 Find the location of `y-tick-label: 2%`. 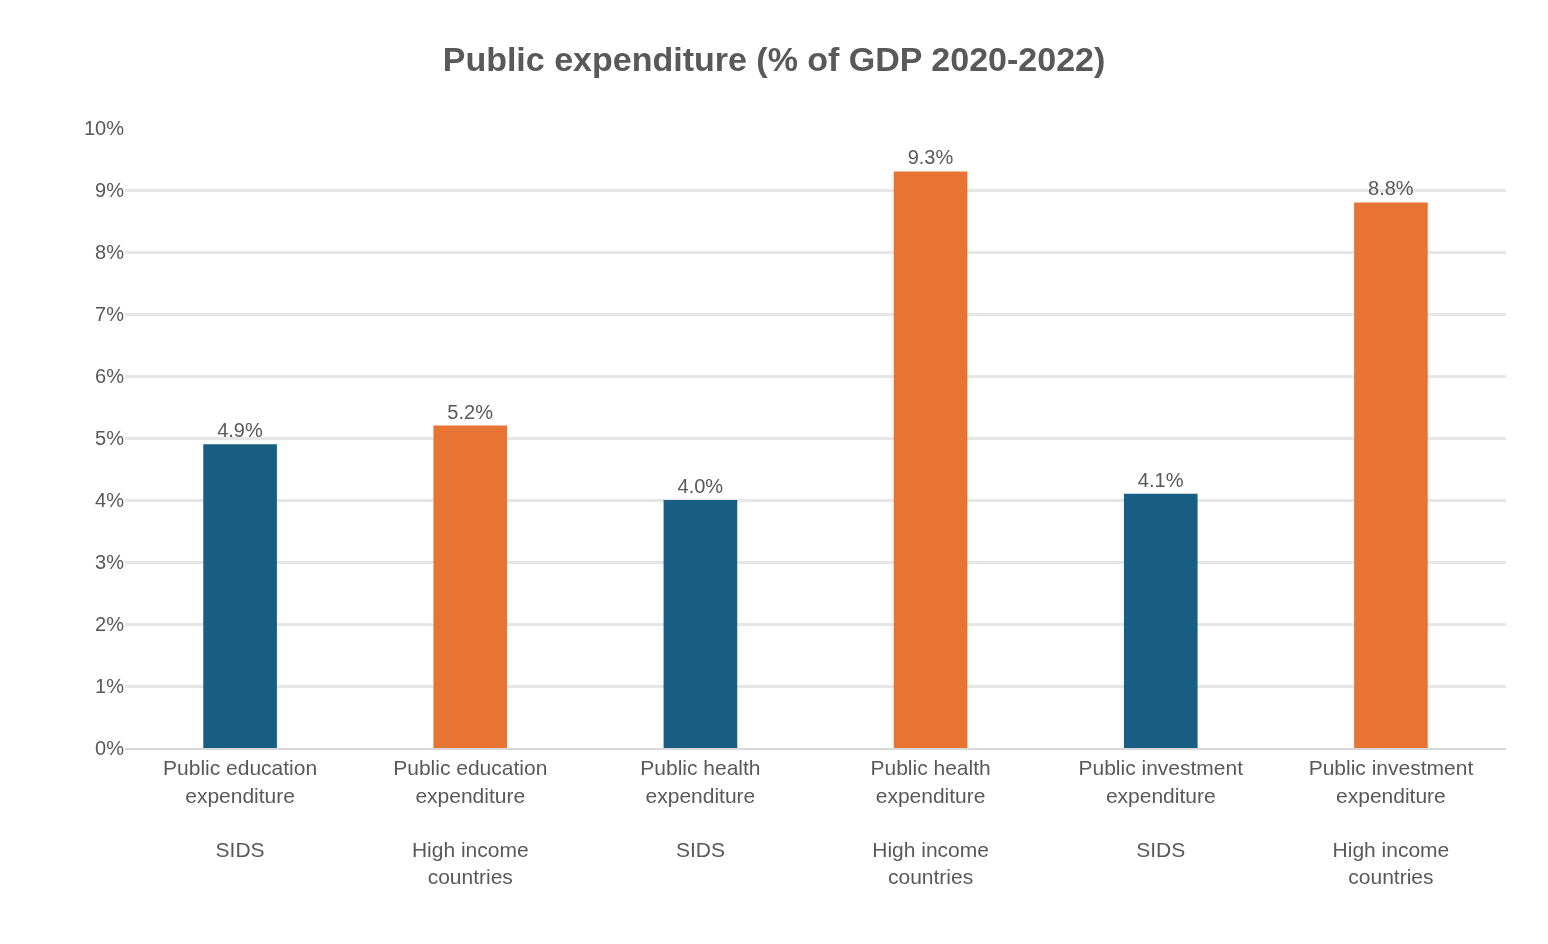

y-tick-label: 2% is located at coordinates (110, 624).